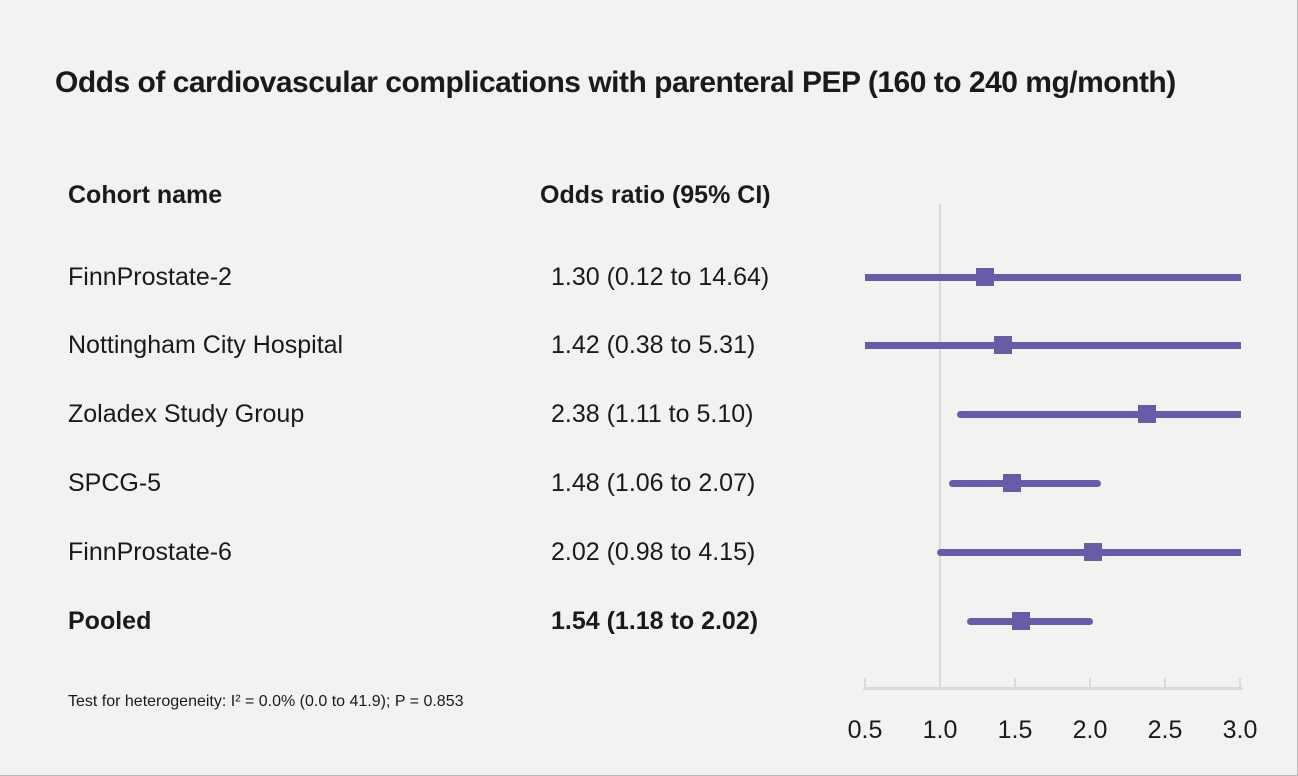 The image size is (1298, 776). Describe the element at coordinates (1052, 688) in the screenshot. I see `x-axis-line` at that location.